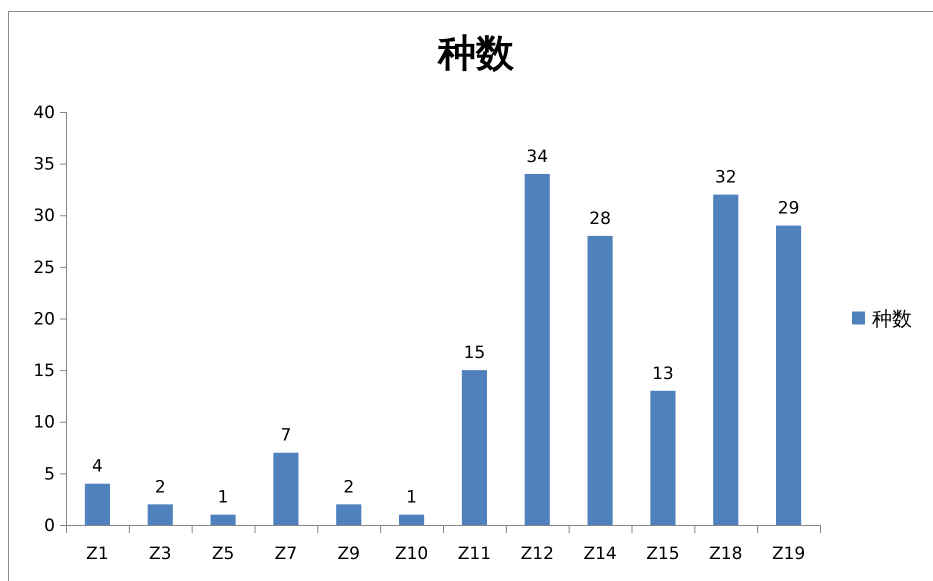 Image resolution: width=933 pixels, height=581 pixels. What do you see at coordinates (349, 554) in the screenshot?
I see `x-tick-label: Z9` at bounding box center [349, 554].